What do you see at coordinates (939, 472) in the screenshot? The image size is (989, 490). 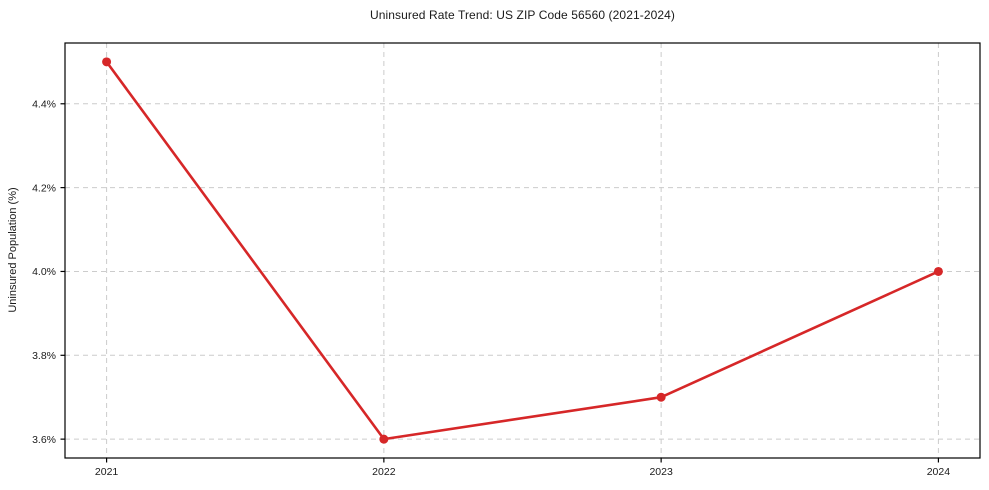 I see `x-tick-label: 2024` at bounding box center [939, 472].